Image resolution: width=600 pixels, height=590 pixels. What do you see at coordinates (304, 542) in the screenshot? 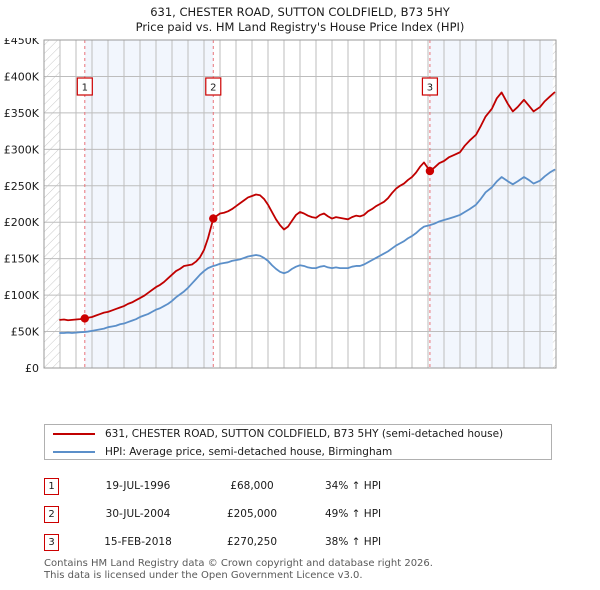
I see `table-row: 3 15-FEB-2018 £270,250 38% ↑ HPI` at bounding box center [304, 542].